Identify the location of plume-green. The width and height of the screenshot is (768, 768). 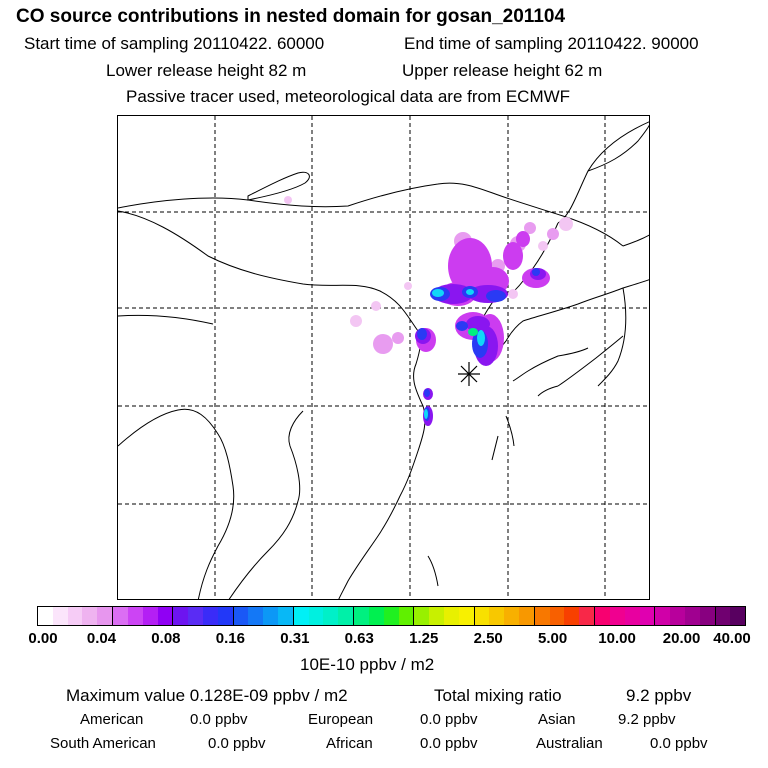
(473, 332).